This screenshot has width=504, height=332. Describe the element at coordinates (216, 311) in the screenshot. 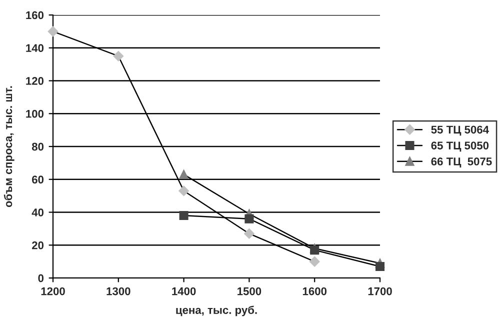

I see `x-axis-title: цена, тыс. руб.` at that location.